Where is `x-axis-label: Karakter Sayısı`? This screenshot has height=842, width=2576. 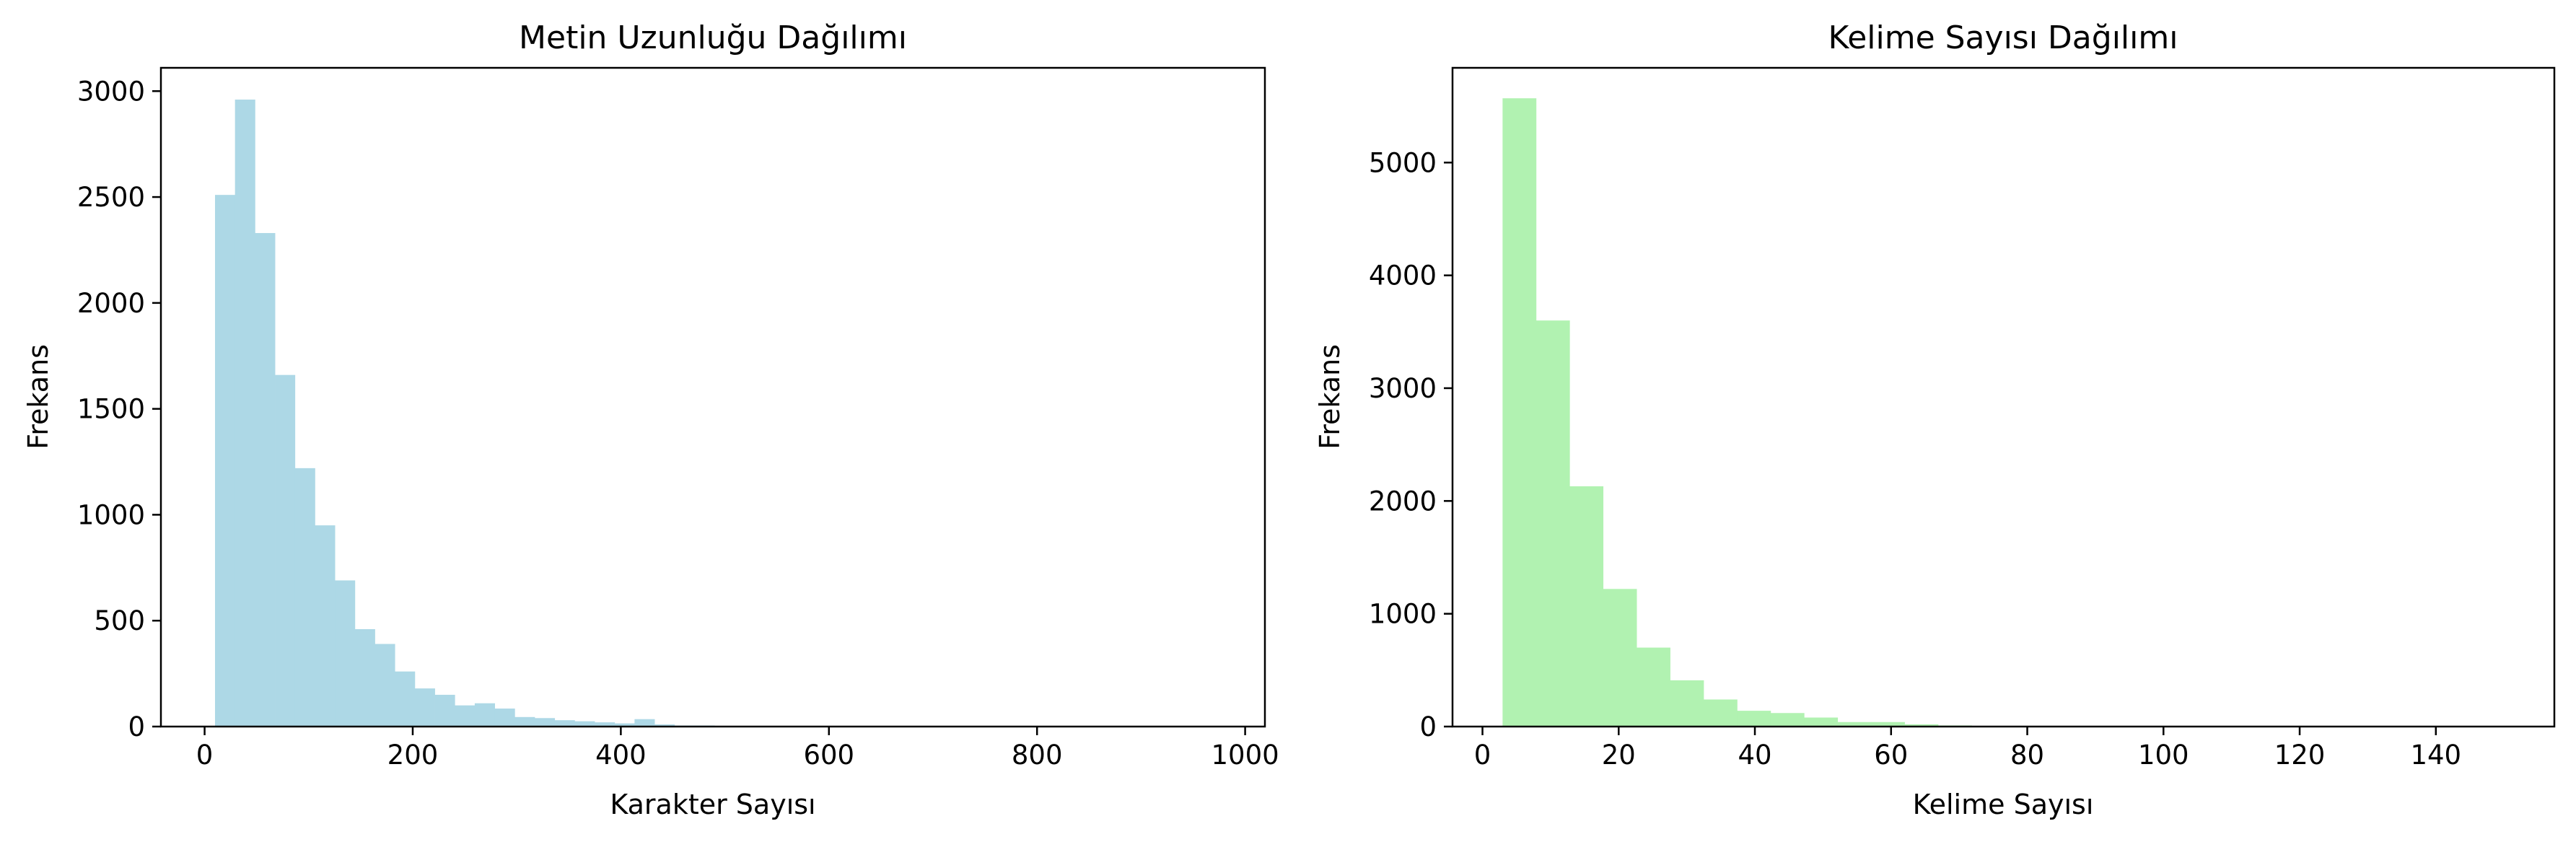 x-axis-label: Karakter Sayısı is located at coordinates (712, 805).